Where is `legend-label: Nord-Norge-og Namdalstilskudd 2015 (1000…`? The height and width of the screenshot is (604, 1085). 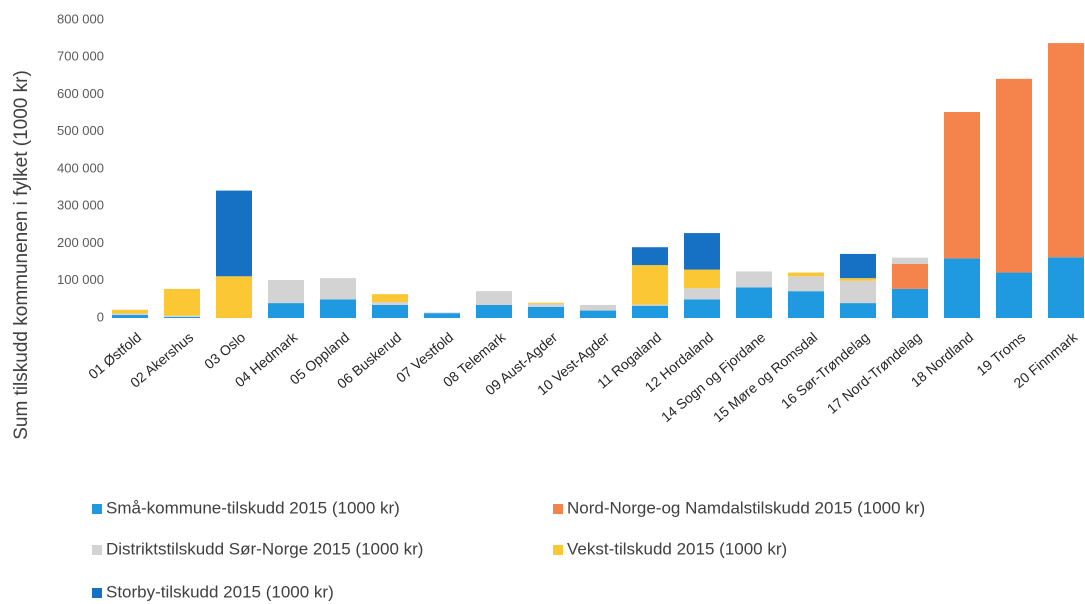
legend-label: Nord-Norge-og Namdalstilskudd 2015 (1000… is located at coordinates (746, 507).